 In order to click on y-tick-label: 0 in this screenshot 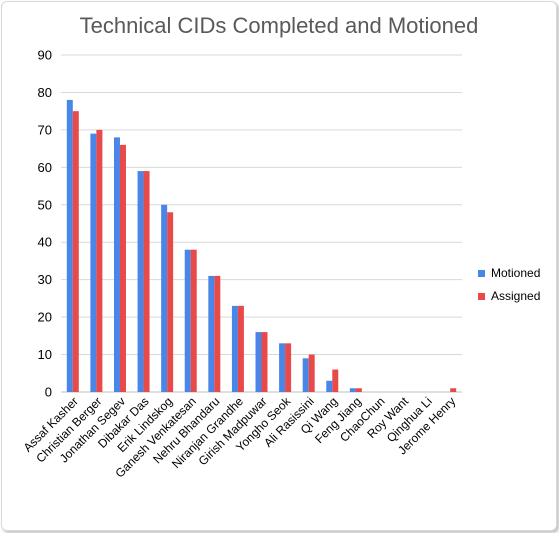, I will do `click(48, 392)`.